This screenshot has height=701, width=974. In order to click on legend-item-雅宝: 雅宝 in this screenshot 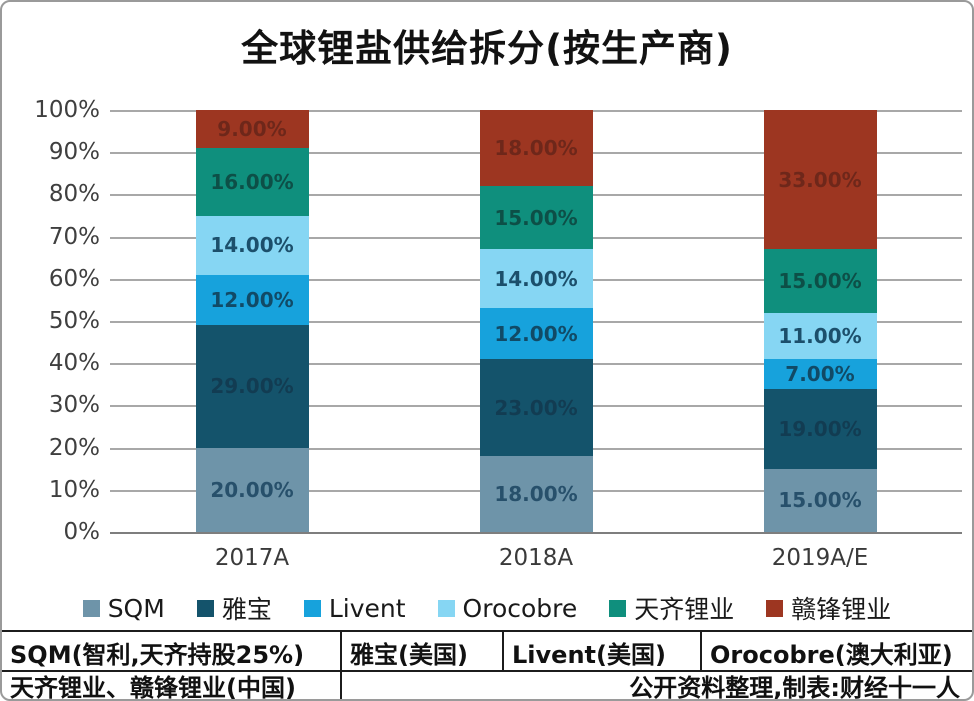, I will do `click(234, 608)`.